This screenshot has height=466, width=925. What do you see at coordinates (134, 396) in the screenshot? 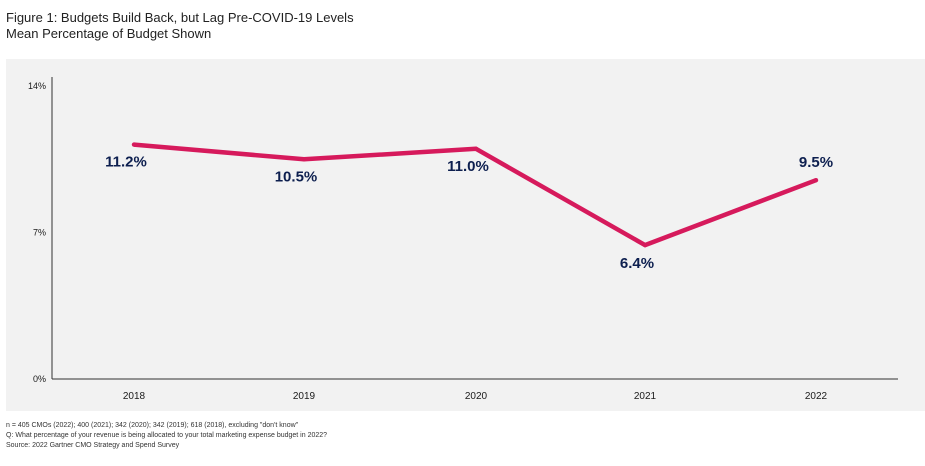
I see `x-tick-label-2018: 2018` at bounding box center [134, 396].